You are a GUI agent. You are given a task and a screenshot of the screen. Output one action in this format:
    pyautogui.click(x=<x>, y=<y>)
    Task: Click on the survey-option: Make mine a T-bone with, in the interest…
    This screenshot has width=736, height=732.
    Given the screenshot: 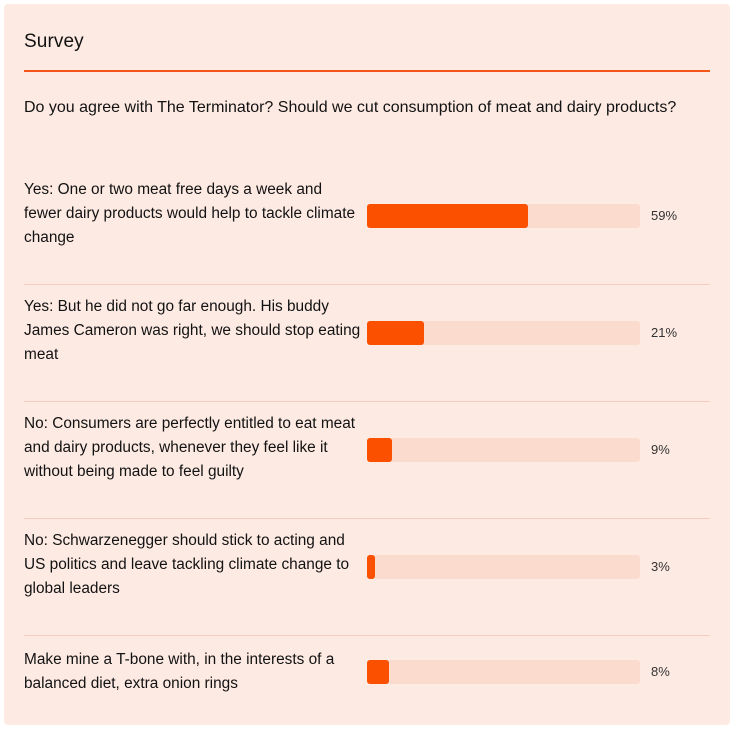 What is the action you would take?
    pyautogui.click(x=367, y=683)
    